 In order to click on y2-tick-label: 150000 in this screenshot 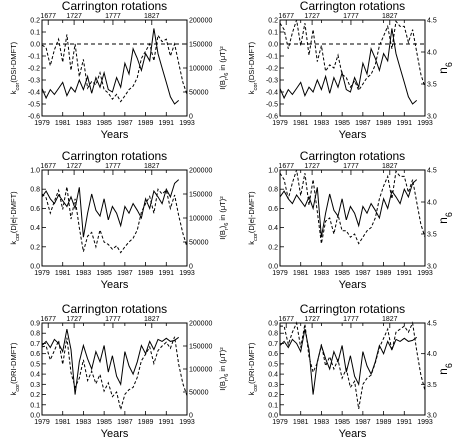, I will do `click(200, 45)`.